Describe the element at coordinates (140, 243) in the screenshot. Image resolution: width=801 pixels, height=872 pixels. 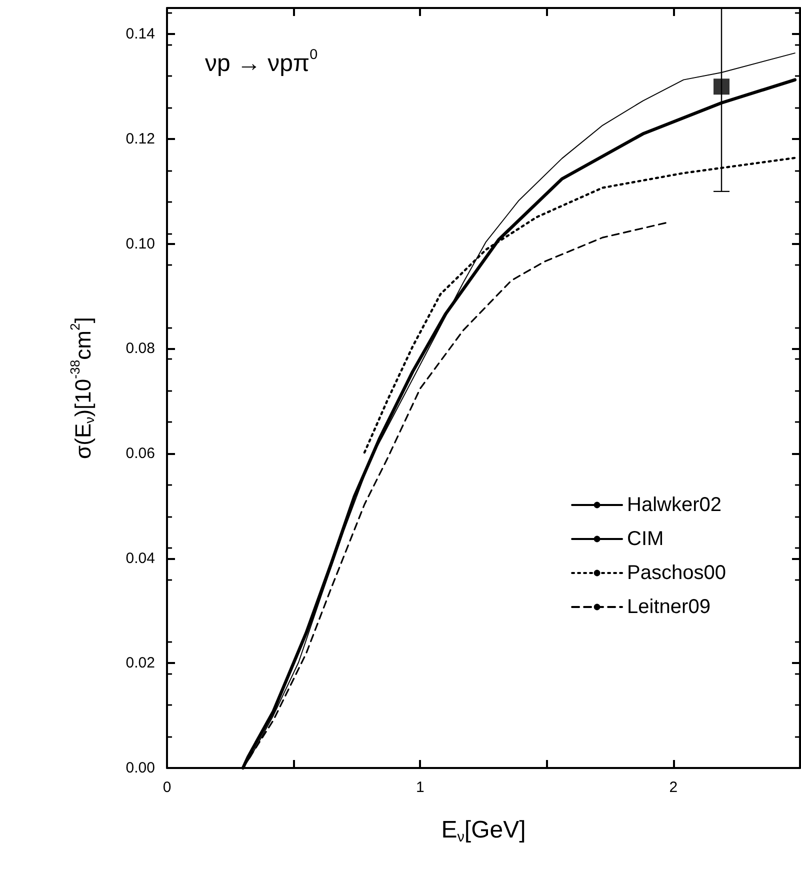
I see `y-tick-label: 0.10` at that location.